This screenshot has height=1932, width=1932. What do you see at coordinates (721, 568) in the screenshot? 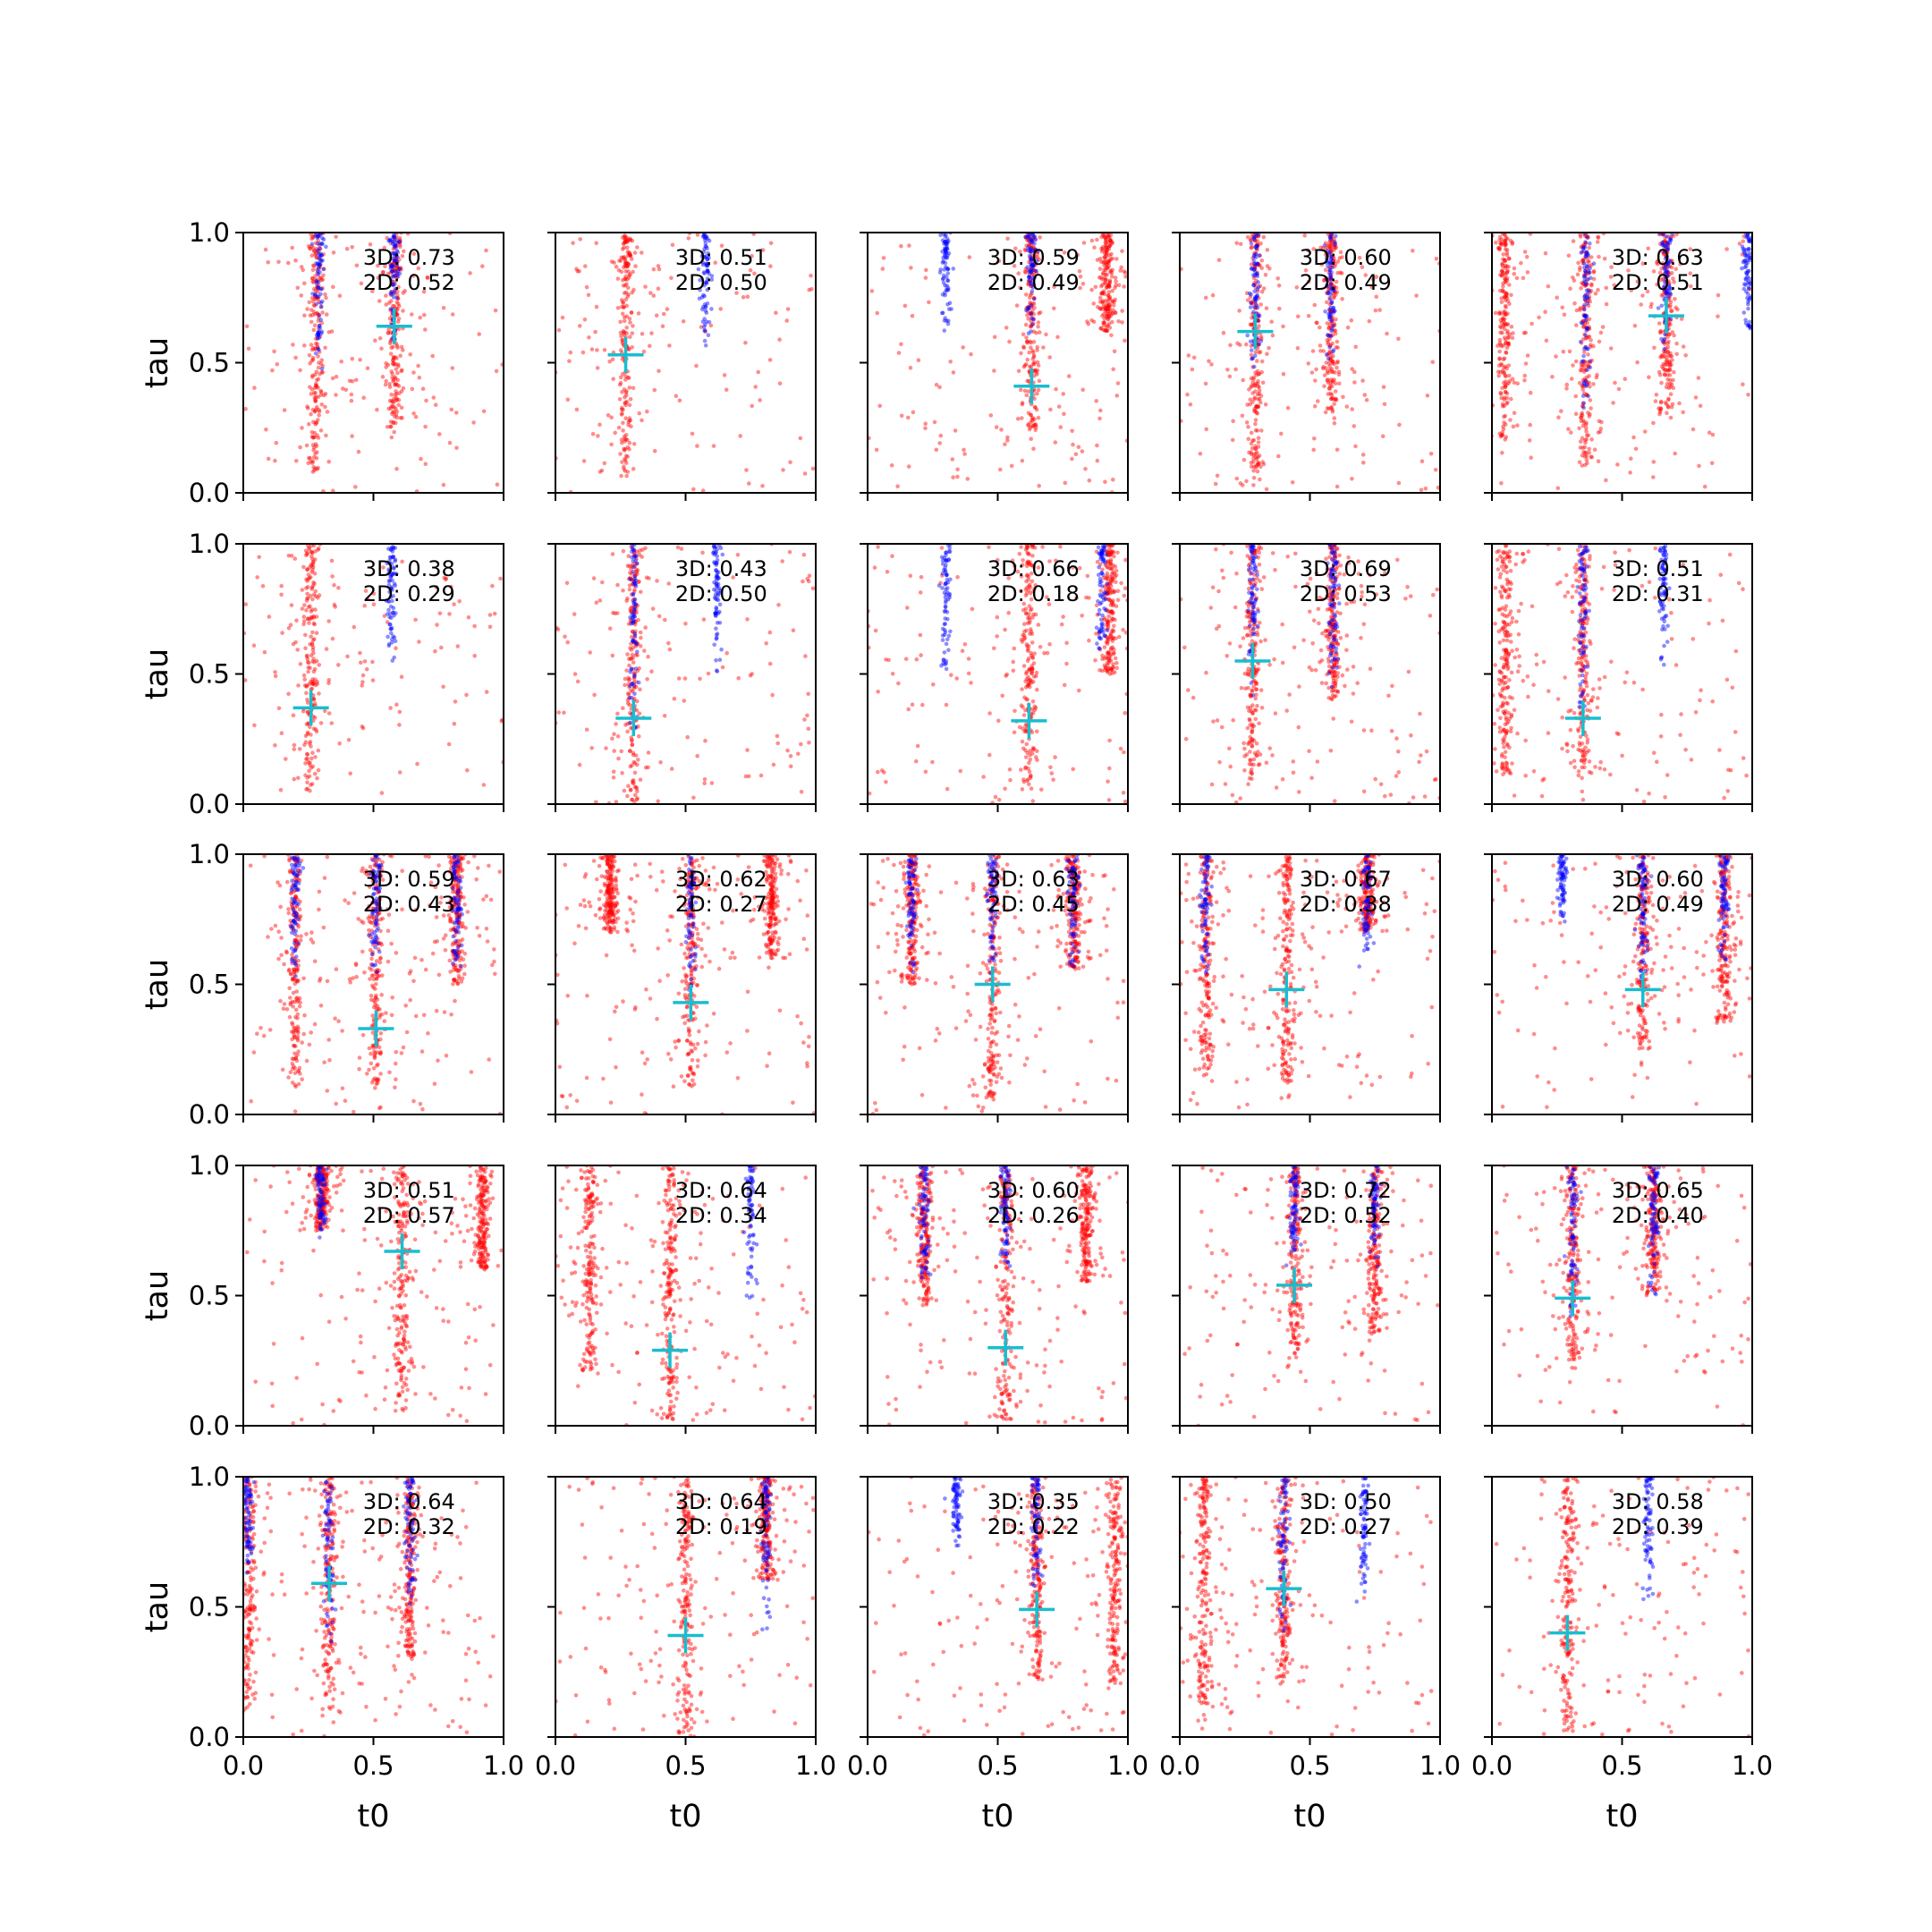
I see `annotation-3d: 3D: 0.43` at bounding box center [721, 568].